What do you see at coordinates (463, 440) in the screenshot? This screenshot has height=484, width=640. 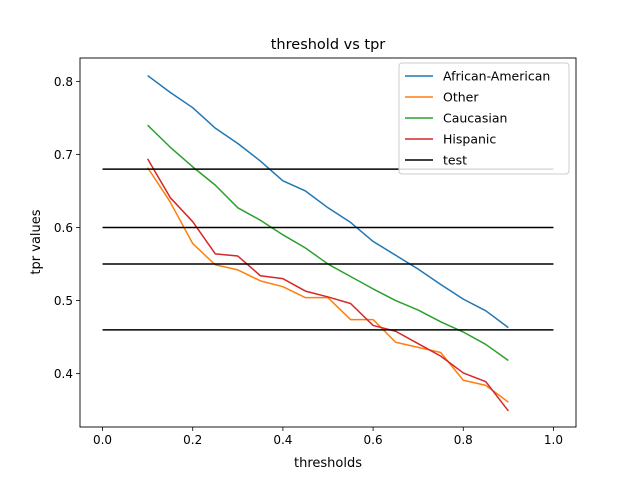 I see `x-tick-label: 0.8` at bounding box center [463, 440].